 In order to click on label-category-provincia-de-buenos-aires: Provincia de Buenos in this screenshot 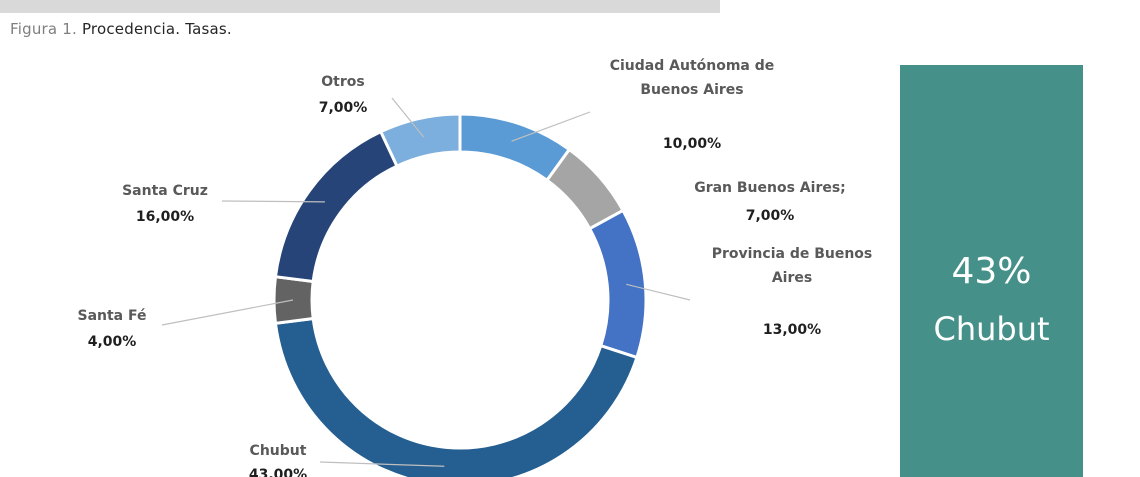, I will do `click(792, 254)`.